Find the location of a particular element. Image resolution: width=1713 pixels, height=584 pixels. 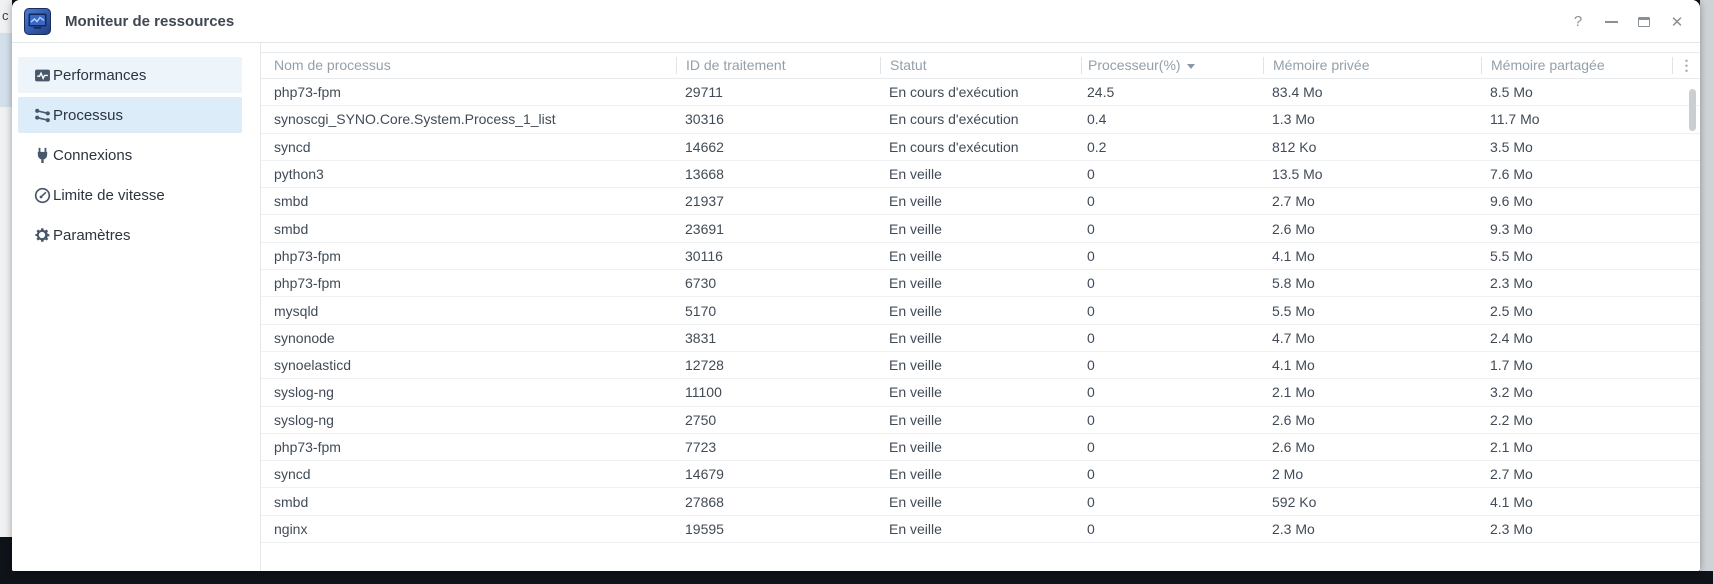

sidebar-divider is located at coordinates (260, 307).